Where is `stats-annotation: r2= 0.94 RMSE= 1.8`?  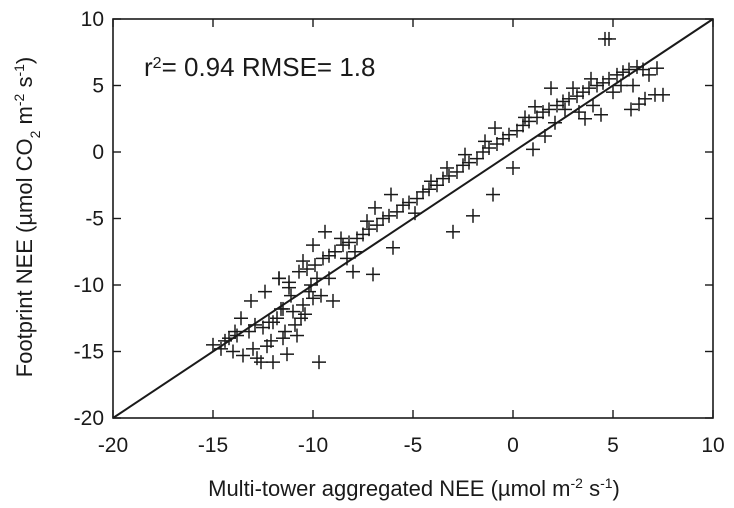
stats-annotation: r2= 0.94 RMSE= 1.8 is located at coordinates (259, 67).